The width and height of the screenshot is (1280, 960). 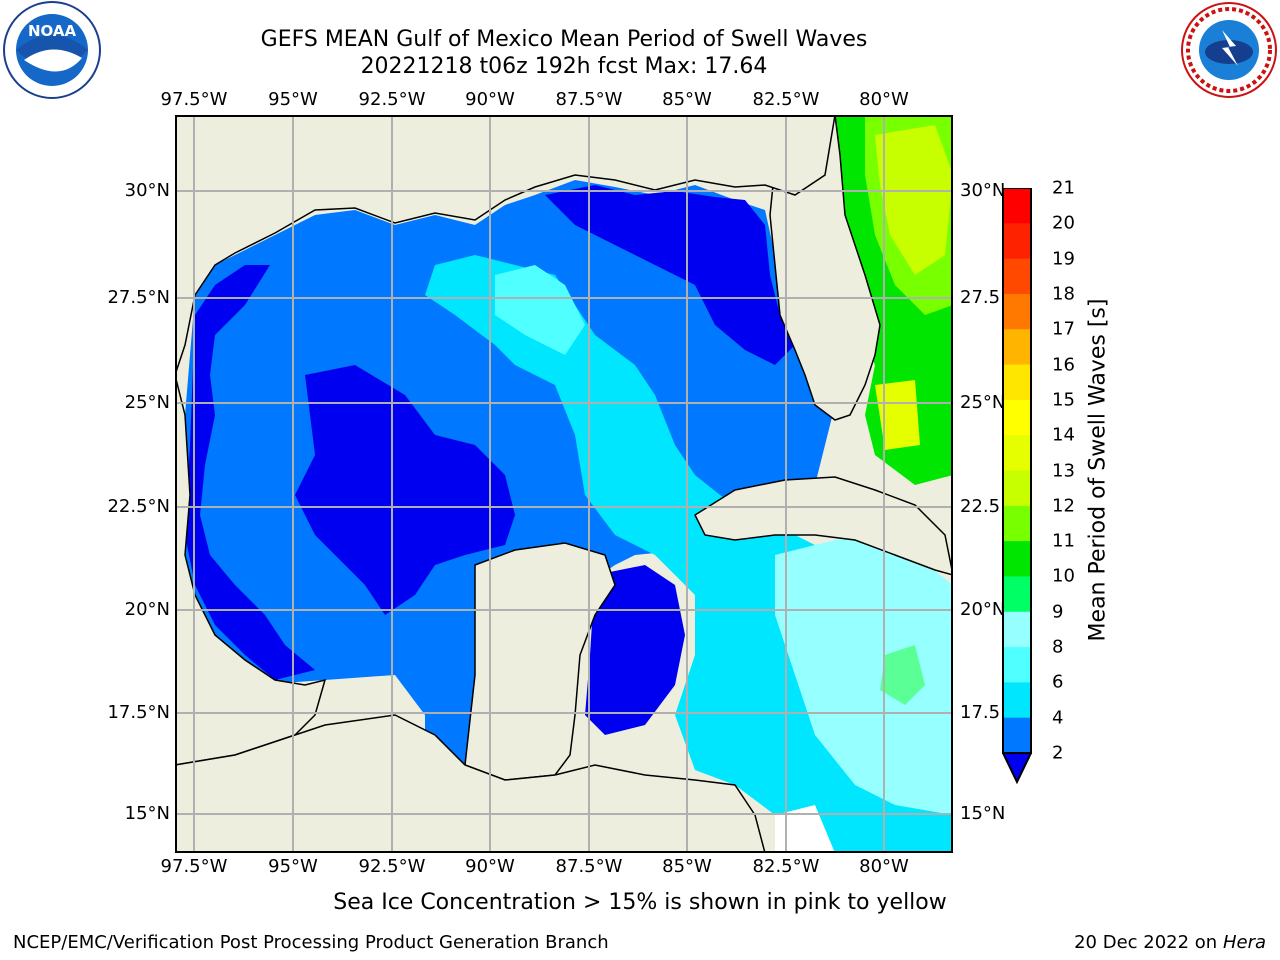 What do you see at coordinates (1017, 768) in the screenshot?
I see `colorbar-extend-arrow` at bounding box center [1017, 768].